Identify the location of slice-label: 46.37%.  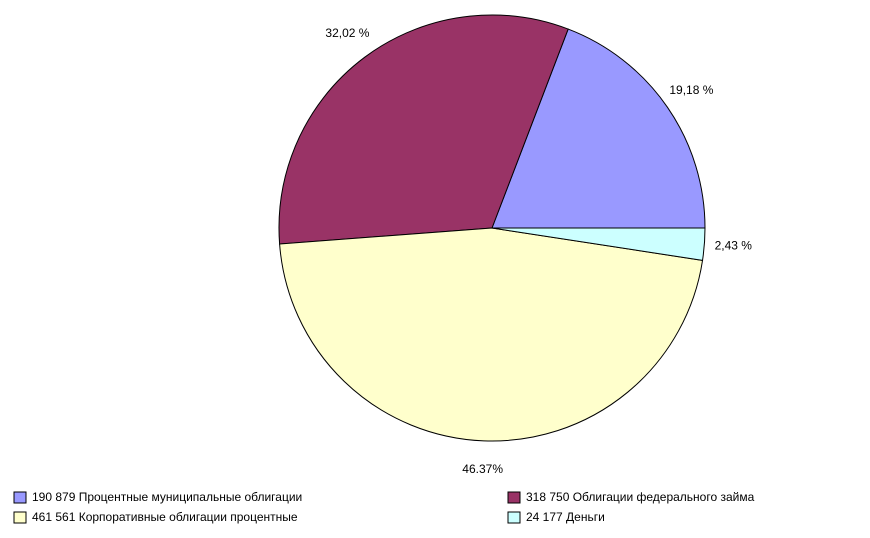
(482, 469).